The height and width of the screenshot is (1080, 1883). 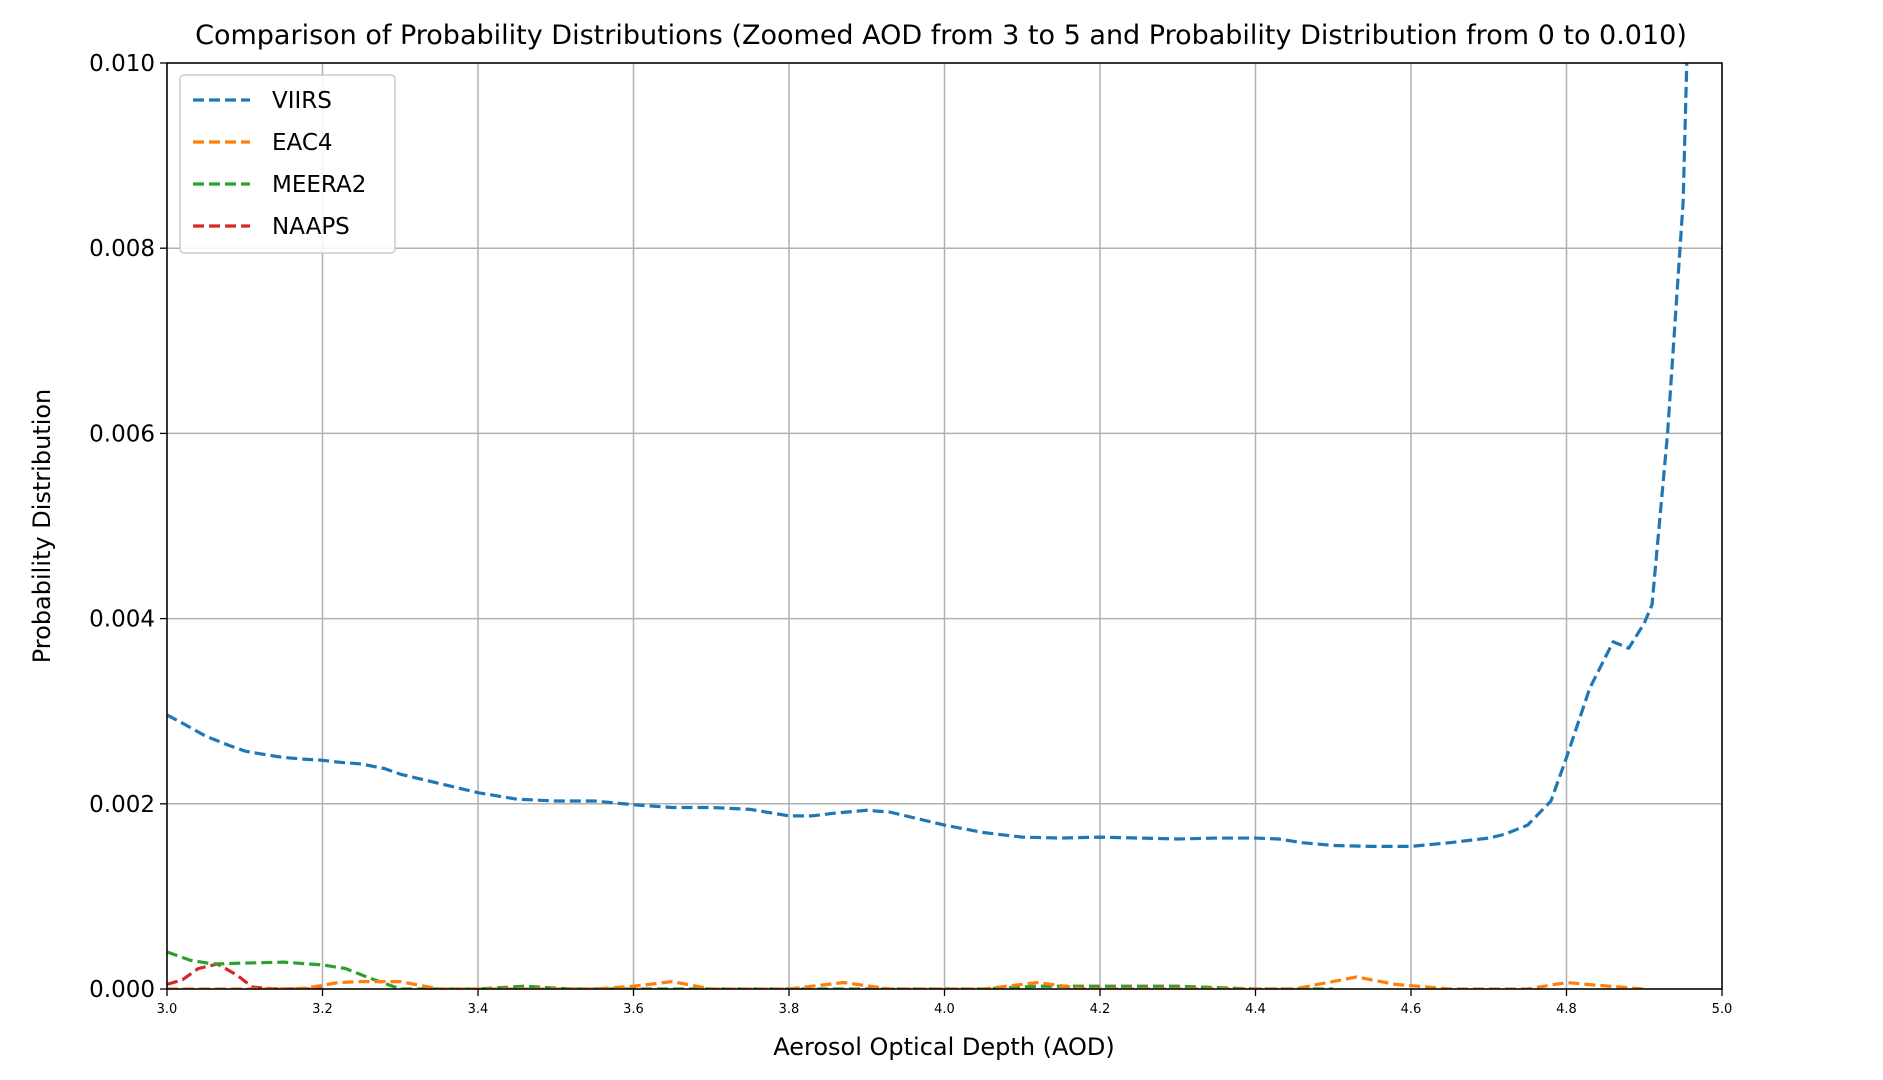 What do you see at coordinates (322, 1009) in the screenshot?
I see `x-tick-label: 3.2` at bounding box center [322, 1009].